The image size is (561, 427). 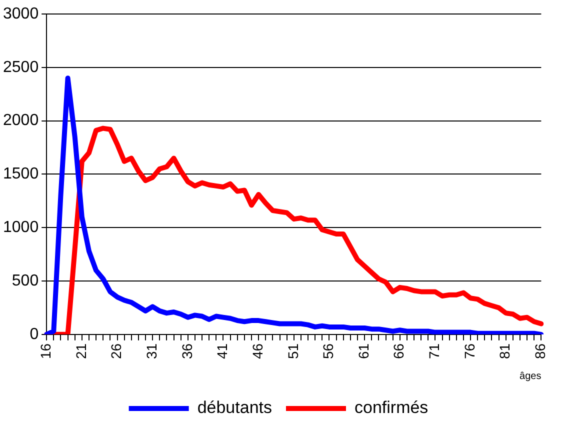 I want to click on x-tick-label: 61, so click(x=363, y=351).